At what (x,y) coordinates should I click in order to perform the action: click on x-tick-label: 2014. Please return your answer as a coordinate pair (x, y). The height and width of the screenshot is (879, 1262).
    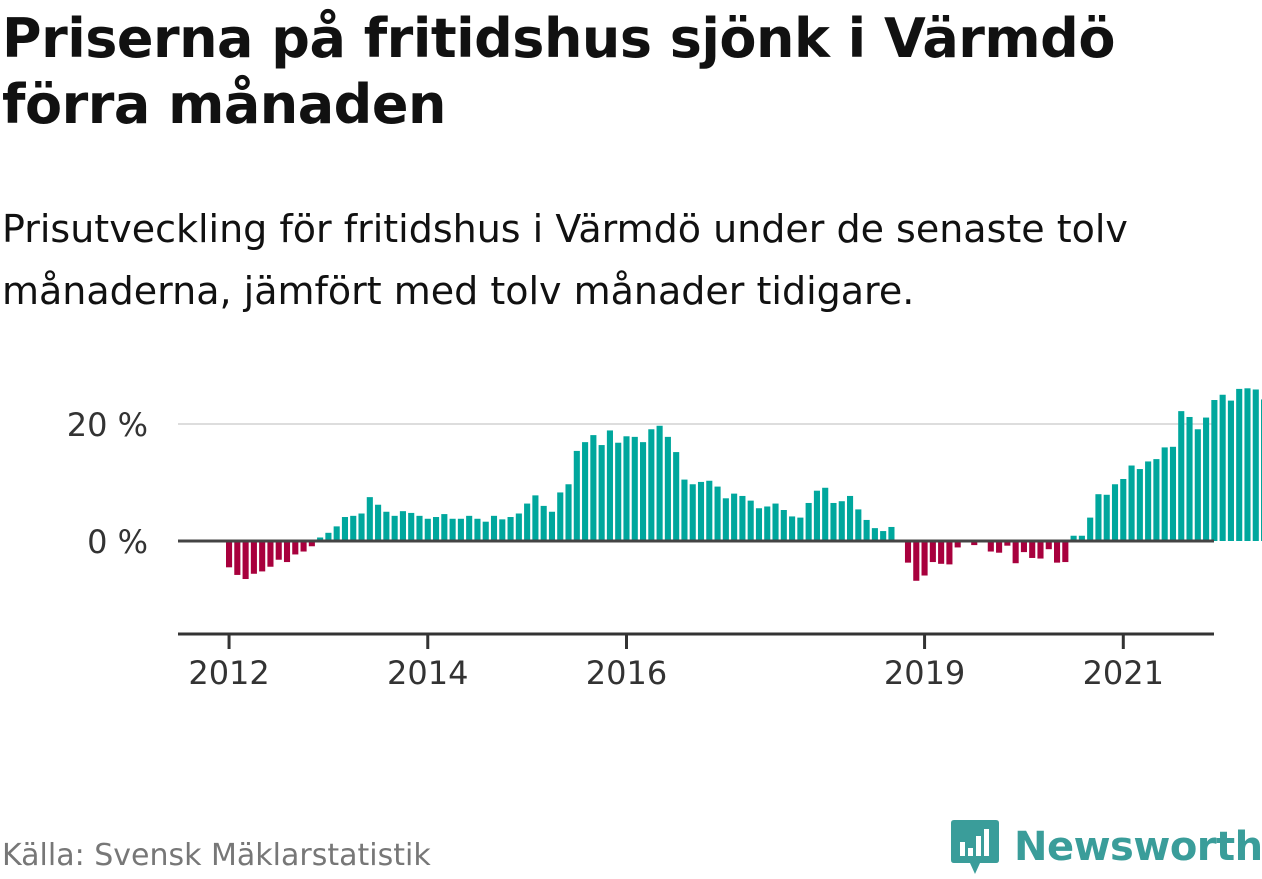
    Looking at the image, I should click on (427, 673).